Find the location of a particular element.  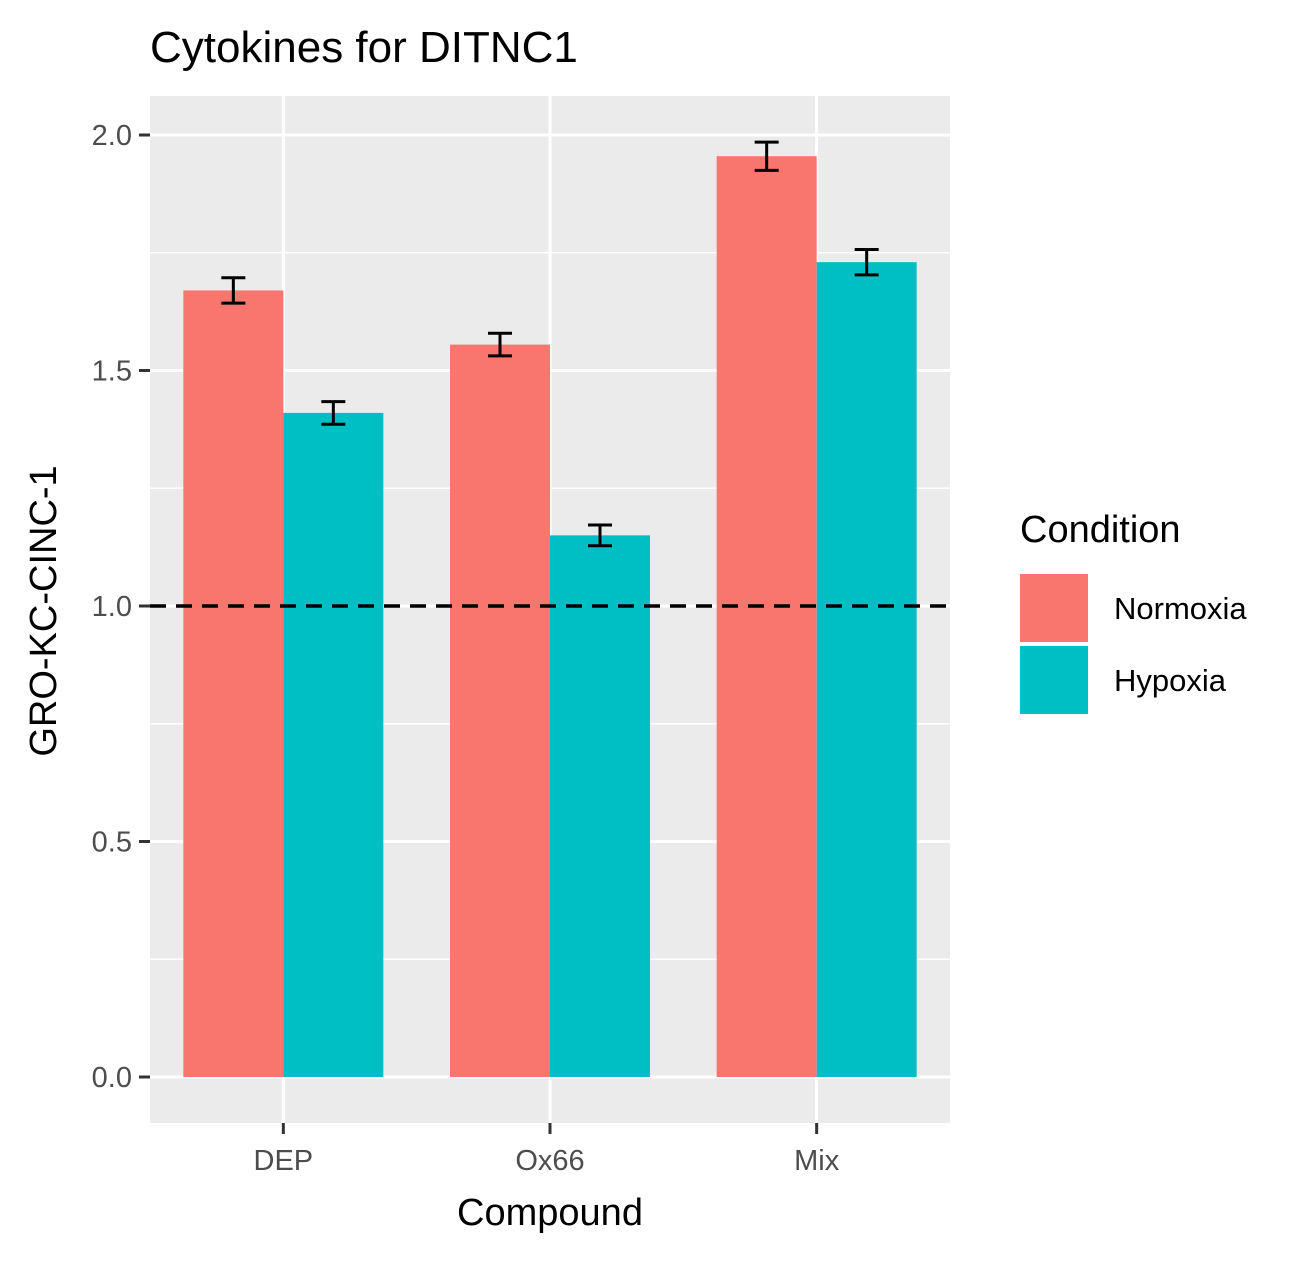

bar-normoxia-mix is located at coordinates (766, 616).